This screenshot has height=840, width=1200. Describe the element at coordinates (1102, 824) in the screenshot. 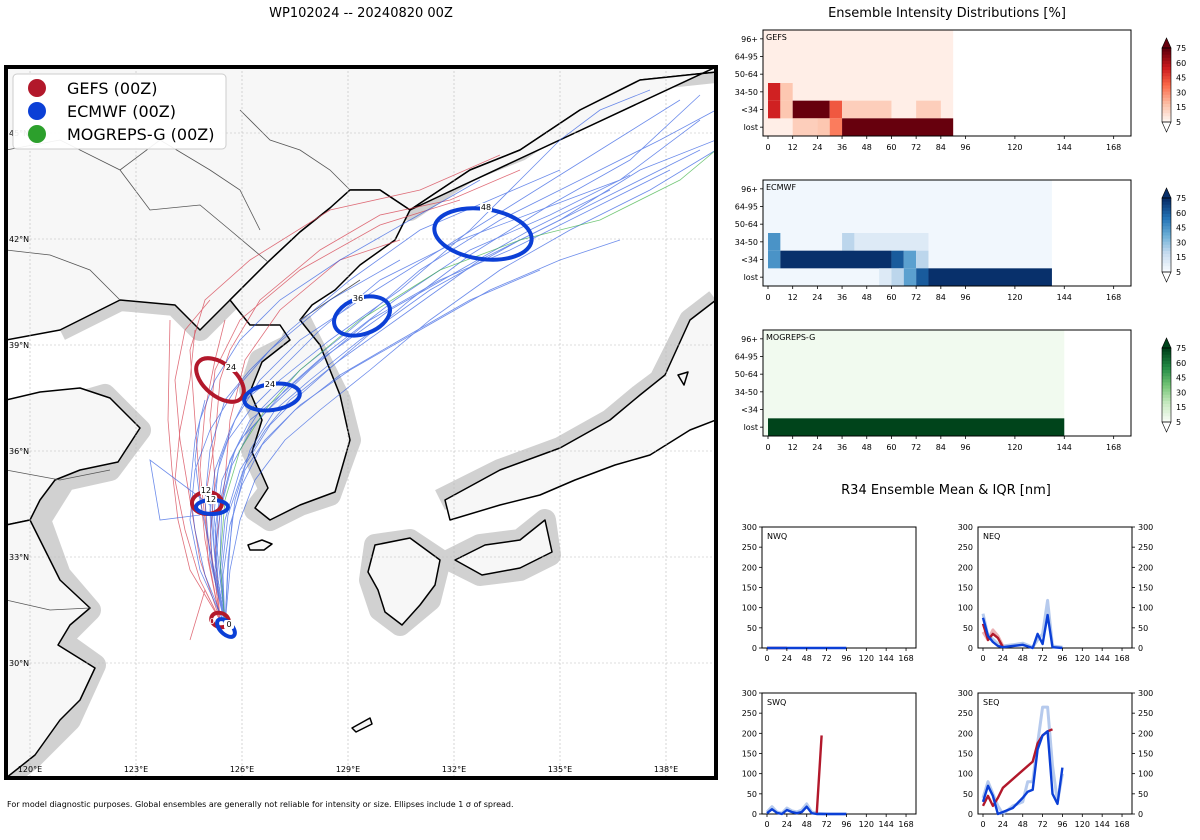

I see `r34-x-label: 144` at that location.